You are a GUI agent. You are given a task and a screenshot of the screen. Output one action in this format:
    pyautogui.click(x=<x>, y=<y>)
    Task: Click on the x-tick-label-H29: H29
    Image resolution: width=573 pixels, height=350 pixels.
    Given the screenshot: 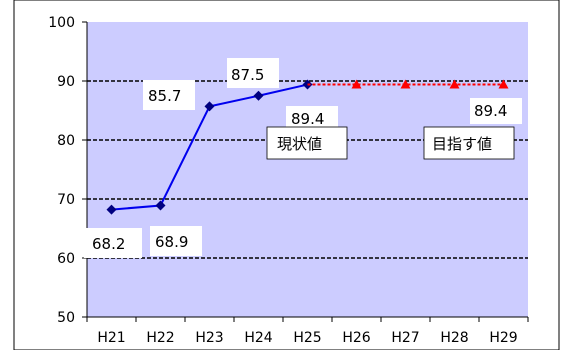 What is the action you would take?
    pyautogui.click(x=503, y=338)
    